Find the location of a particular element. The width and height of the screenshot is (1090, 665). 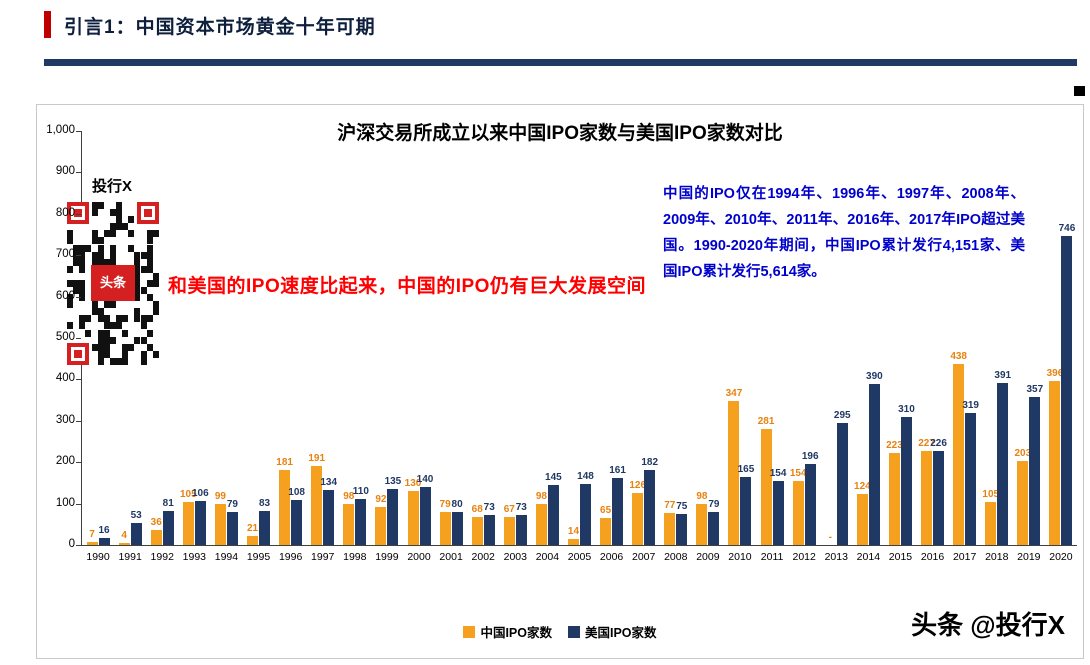

bar-us-2015: 310 is located at coordinates (906, 474).